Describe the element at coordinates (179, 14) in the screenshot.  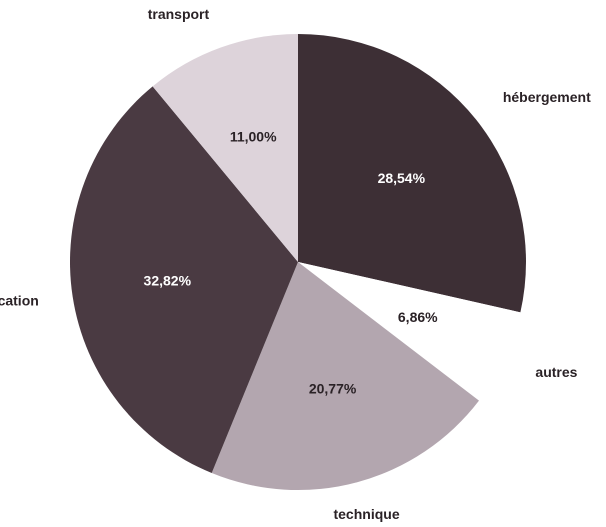
I see `slice-category-label: transport` at that location.